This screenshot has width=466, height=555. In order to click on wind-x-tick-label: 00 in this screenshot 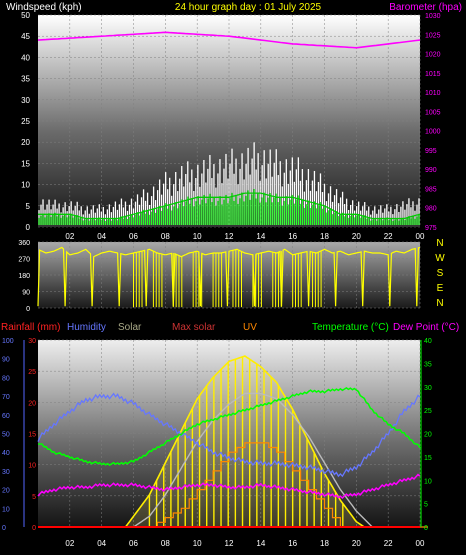, I will do `click(420, 236)`.